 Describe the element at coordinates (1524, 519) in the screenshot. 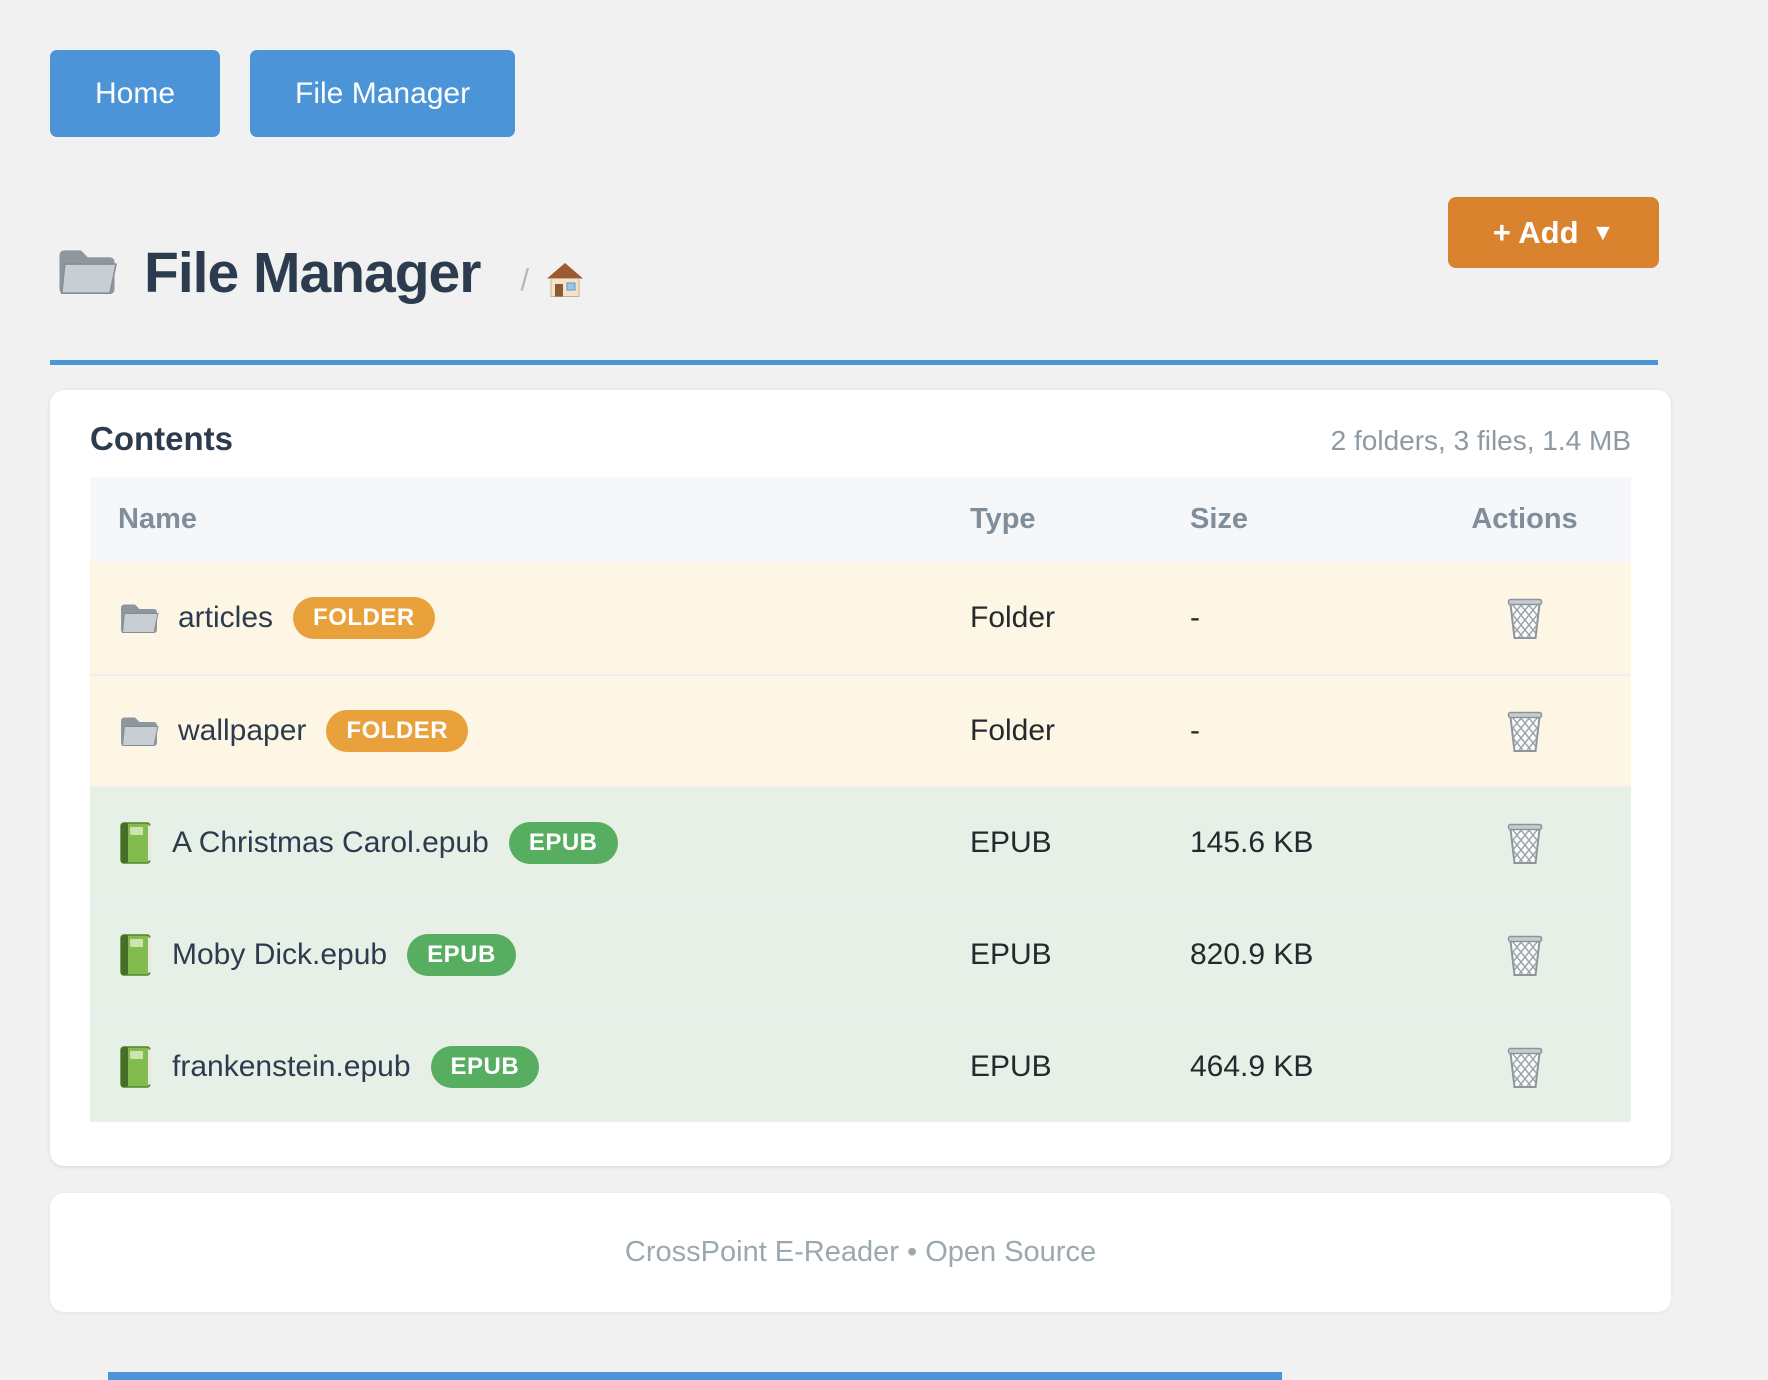

I see `column-header-actions: Actions` at that location.